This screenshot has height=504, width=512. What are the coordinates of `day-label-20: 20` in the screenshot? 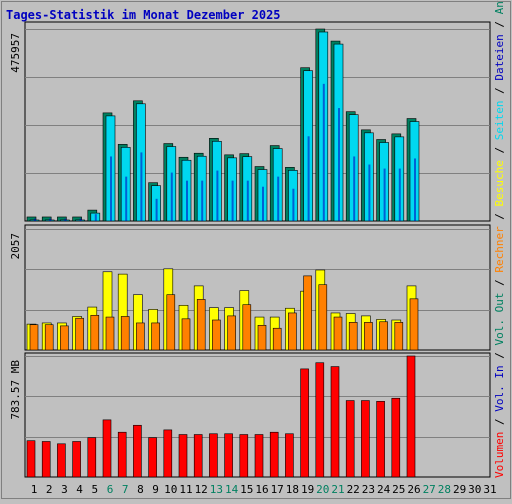 It's located at (322, 489).